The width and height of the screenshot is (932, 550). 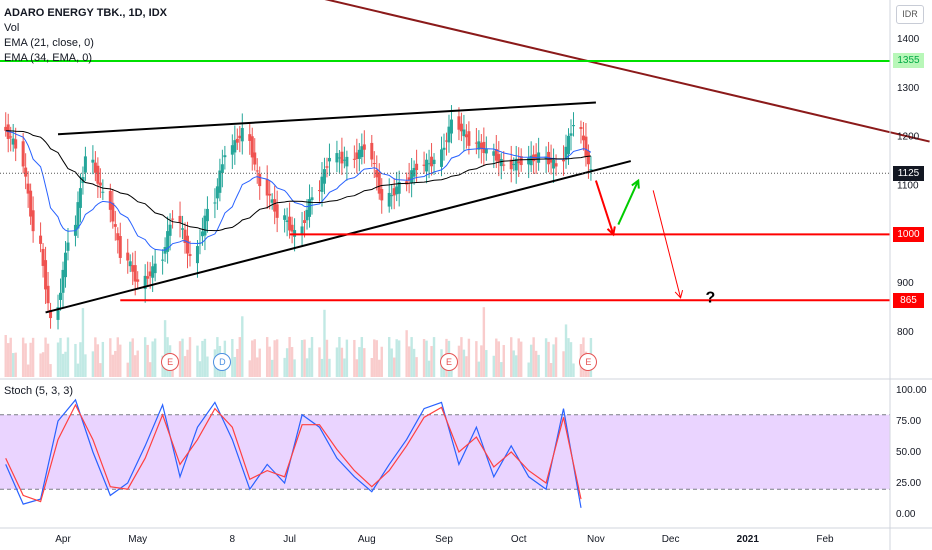 I want to click on time-tick-label: Dec, so click(x=671, y=539).